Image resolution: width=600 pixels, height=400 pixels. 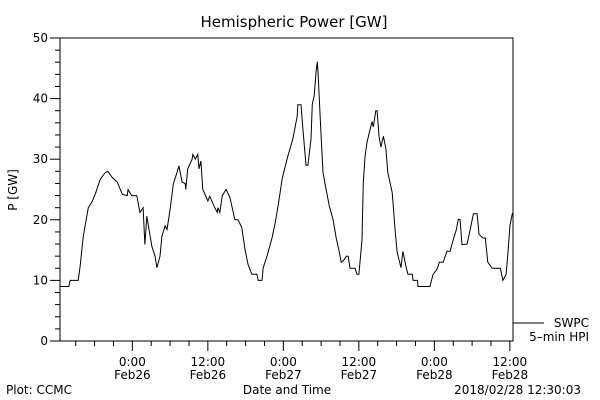 What do you see at coordinates (517, 390) in the screenshot?
I see `plot-timestamp: 2018/02/28 12:30:03` at bounding box center [517, 390].